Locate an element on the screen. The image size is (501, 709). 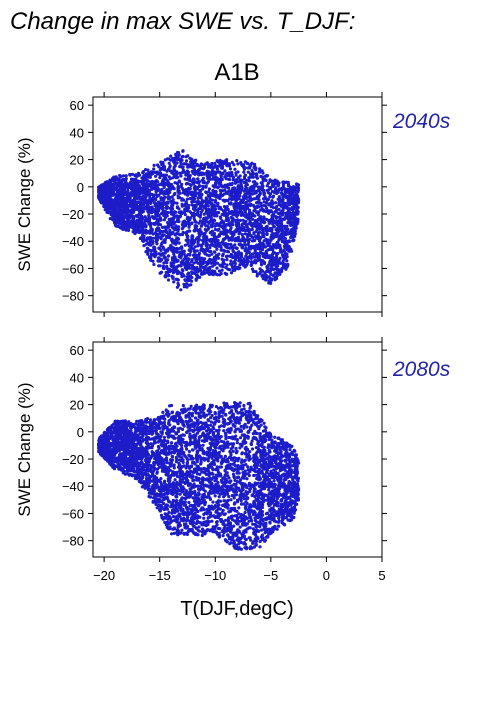
y-tick-label: 60 is located at coordinates (77, 105).